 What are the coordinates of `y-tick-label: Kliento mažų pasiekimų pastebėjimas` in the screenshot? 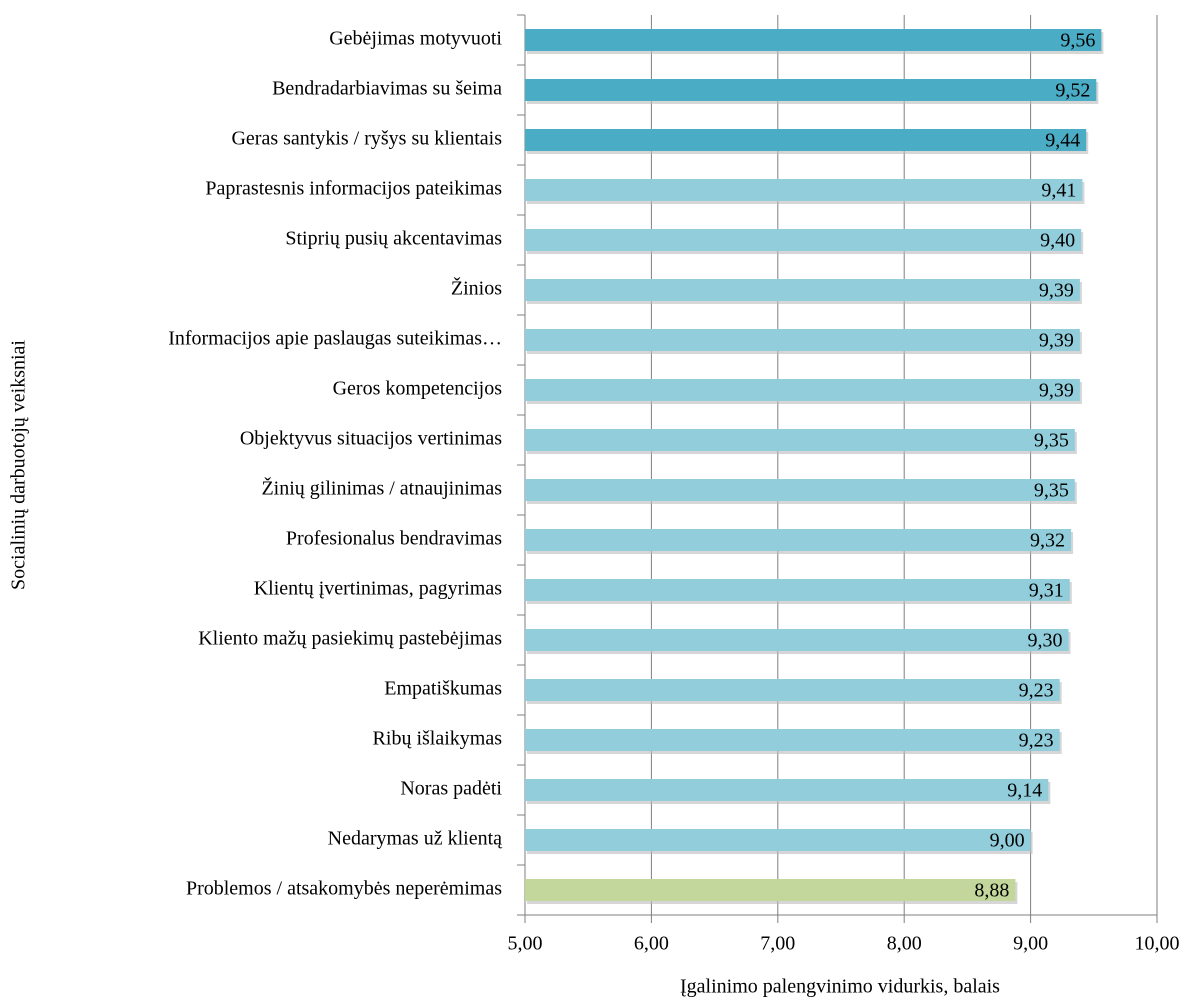 It's located at (350, 639).